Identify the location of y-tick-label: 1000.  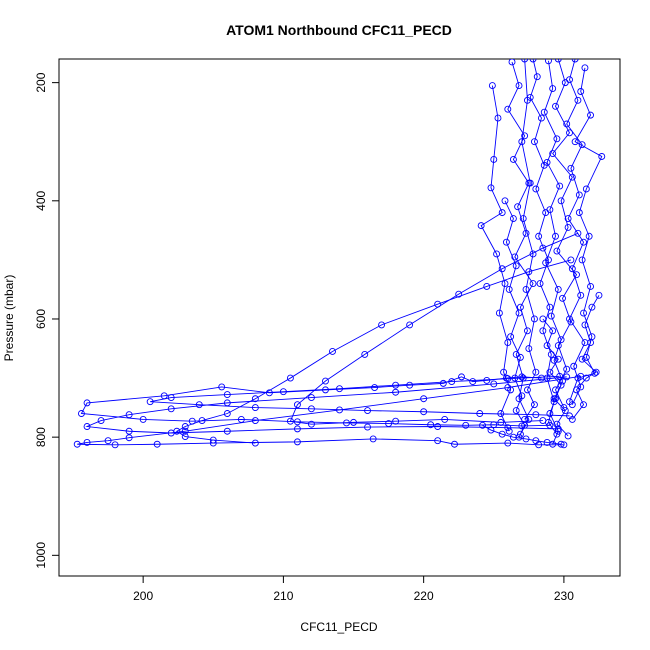
(41, 555).